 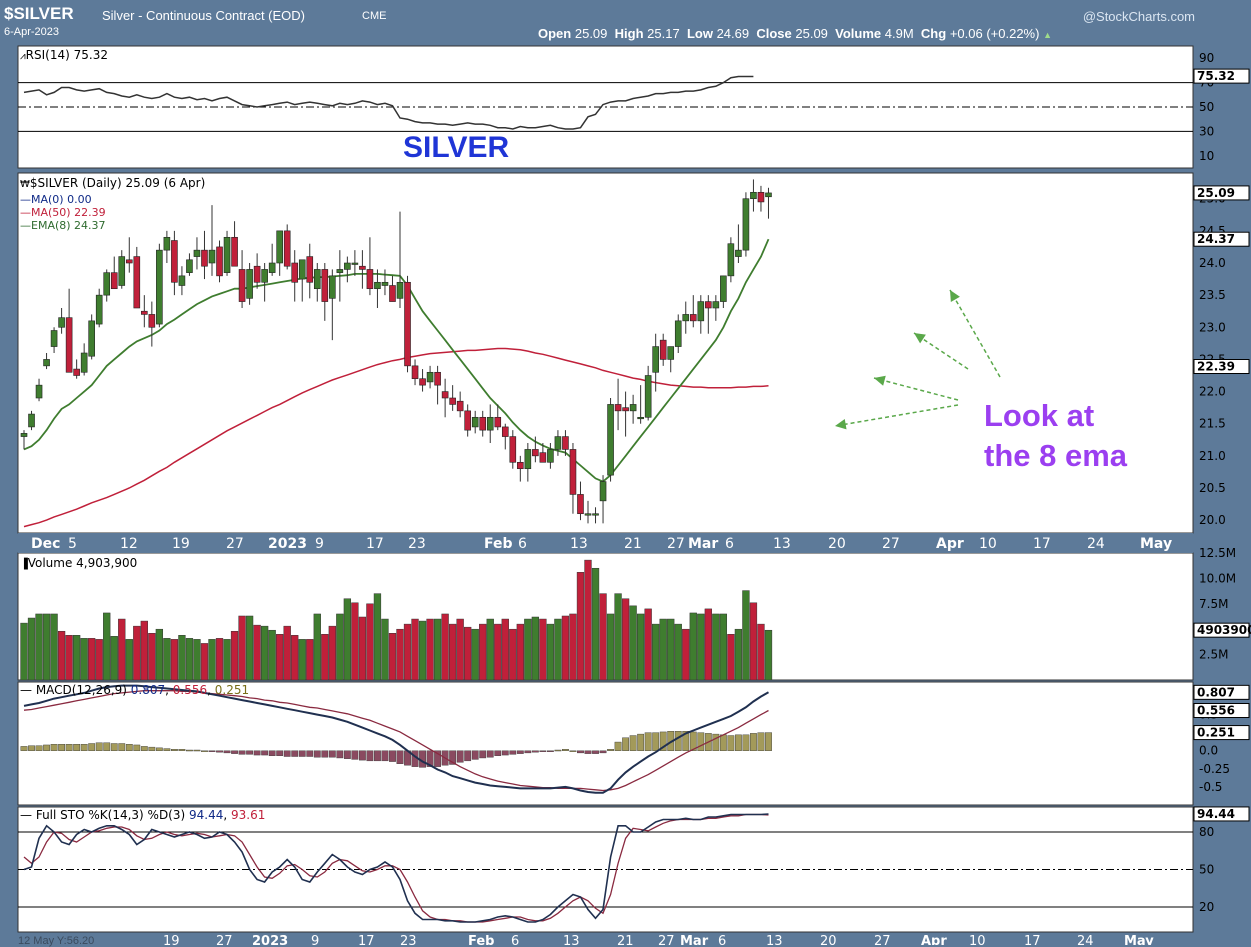 I want to click on date-tick: 2023, so click(x=287, y=544).